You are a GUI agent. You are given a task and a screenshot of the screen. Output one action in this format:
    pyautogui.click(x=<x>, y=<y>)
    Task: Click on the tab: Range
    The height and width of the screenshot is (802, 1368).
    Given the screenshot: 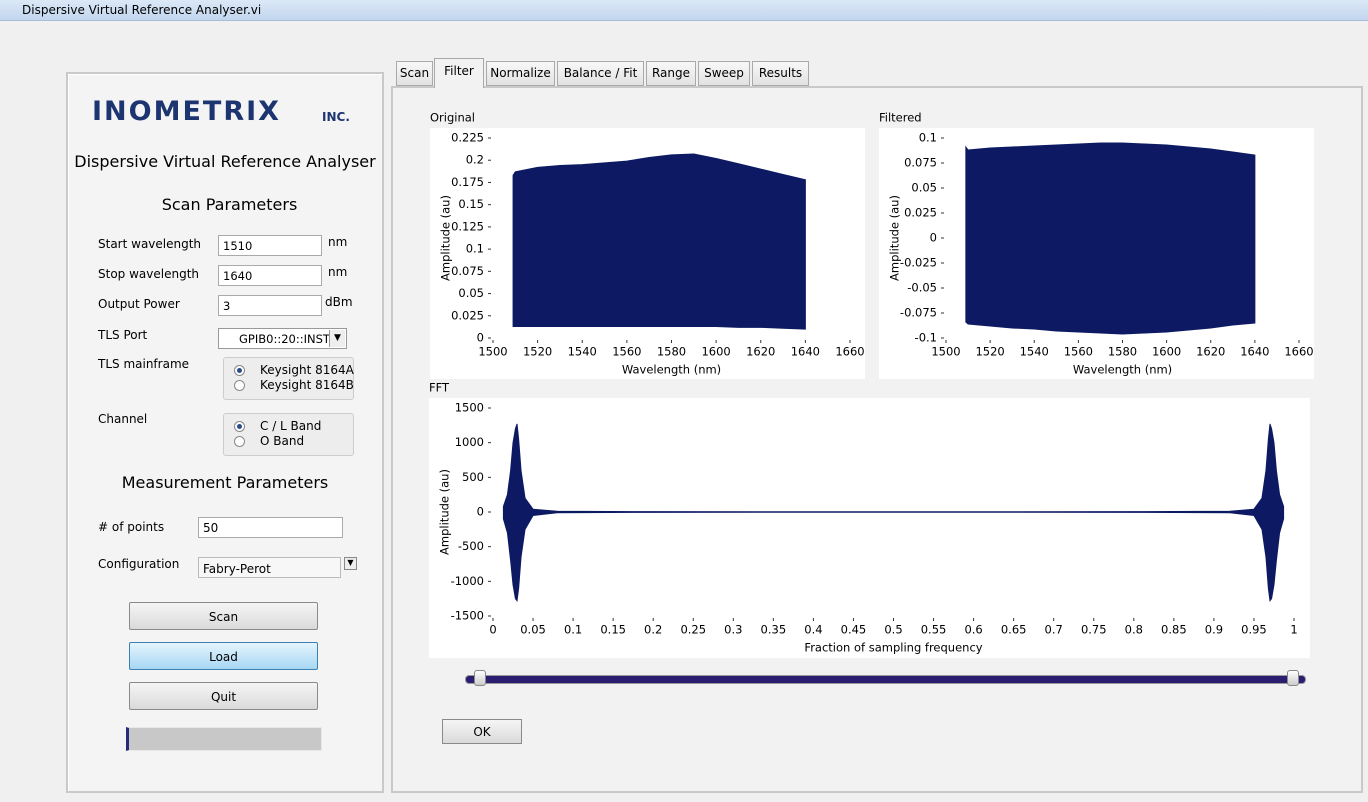 What is the action you would take?
    pyautogui.click(x=671, y=73)
    